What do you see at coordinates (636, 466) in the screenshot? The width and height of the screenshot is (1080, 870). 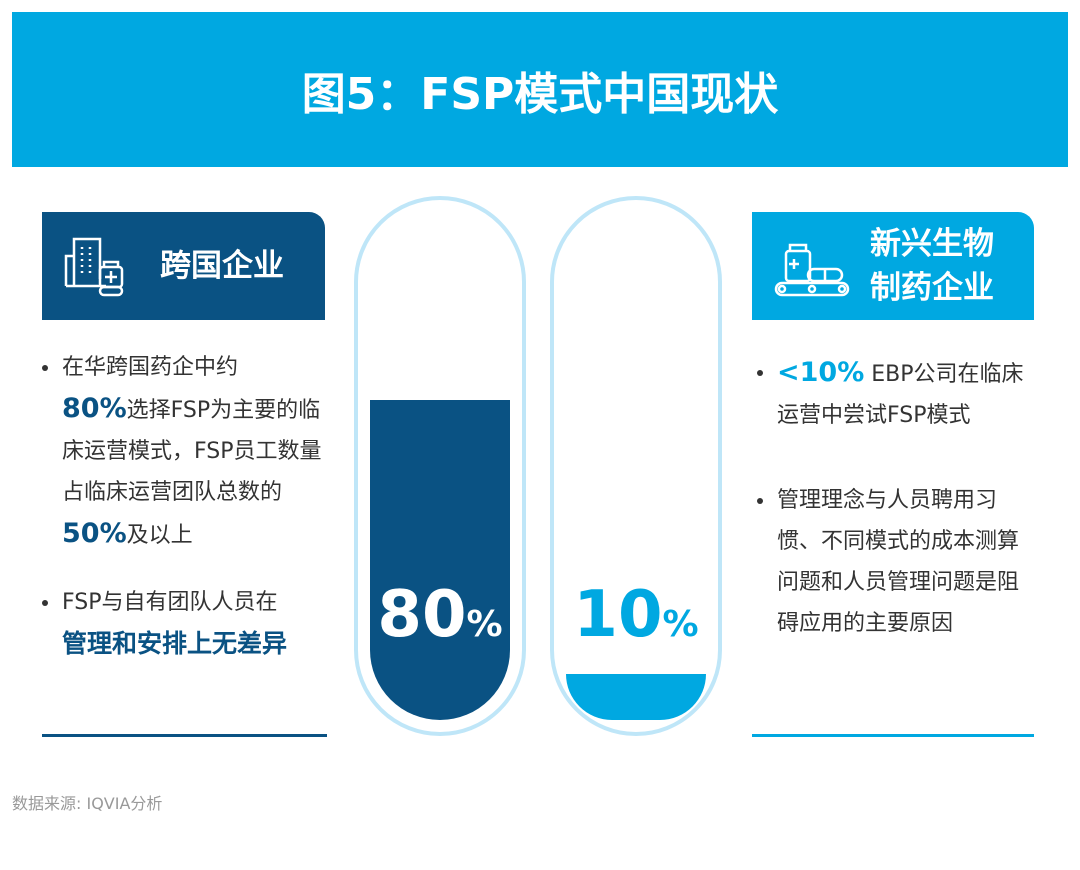 I see `gauge-ebp: 10%` at bounding box center [636, 466].